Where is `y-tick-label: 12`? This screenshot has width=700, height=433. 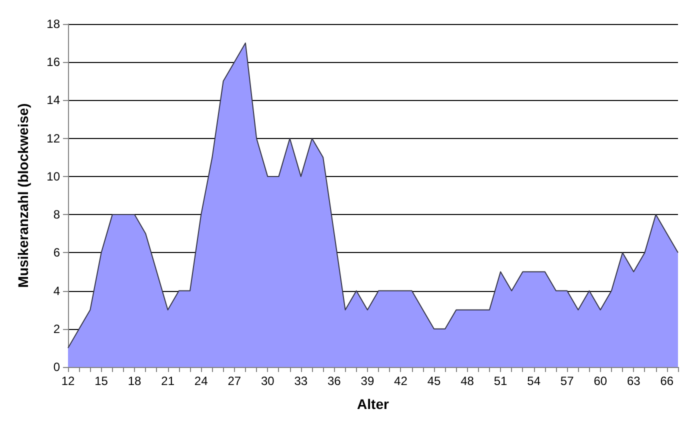 y-tick-label: 12 is located at coordinates (53, 138).